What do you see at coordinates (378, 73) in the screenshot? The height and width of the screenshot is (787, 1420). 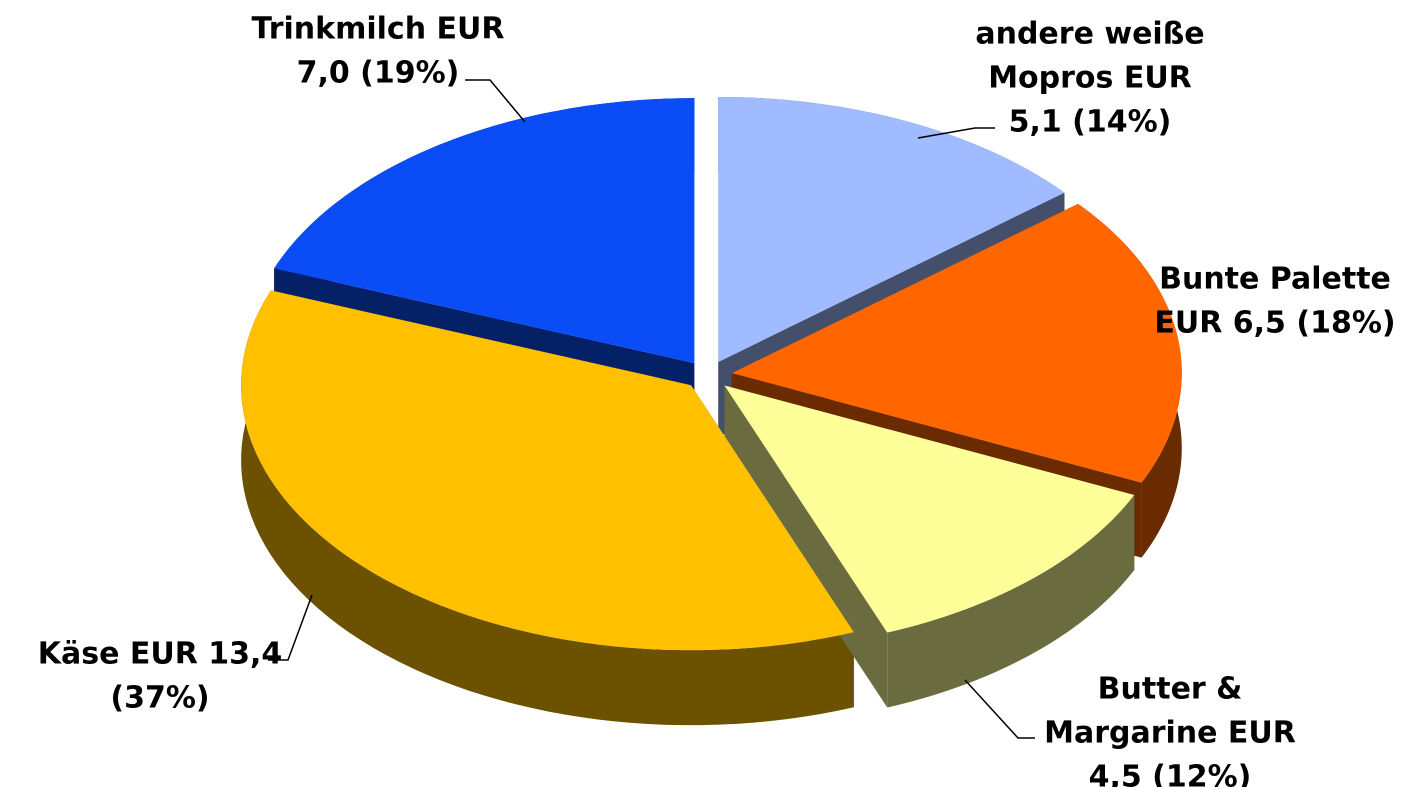 I see `data-label: 7,0 (19%)` at bounding box center [378, 73].